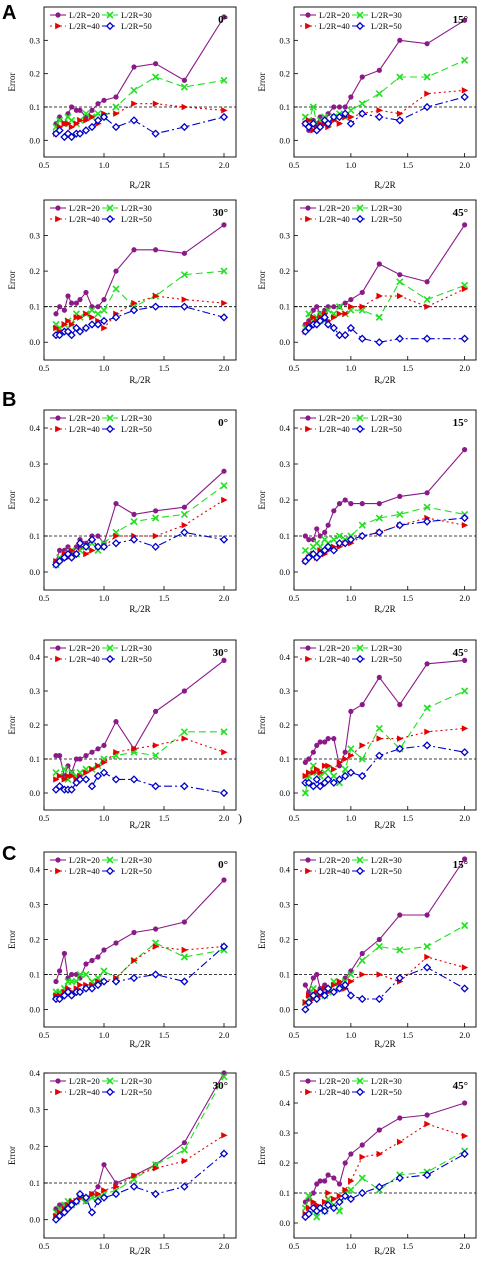  Describe the element at coordinates (284, 1103) in the screenshot. I see `y-tick-label: 0.4` at that location.